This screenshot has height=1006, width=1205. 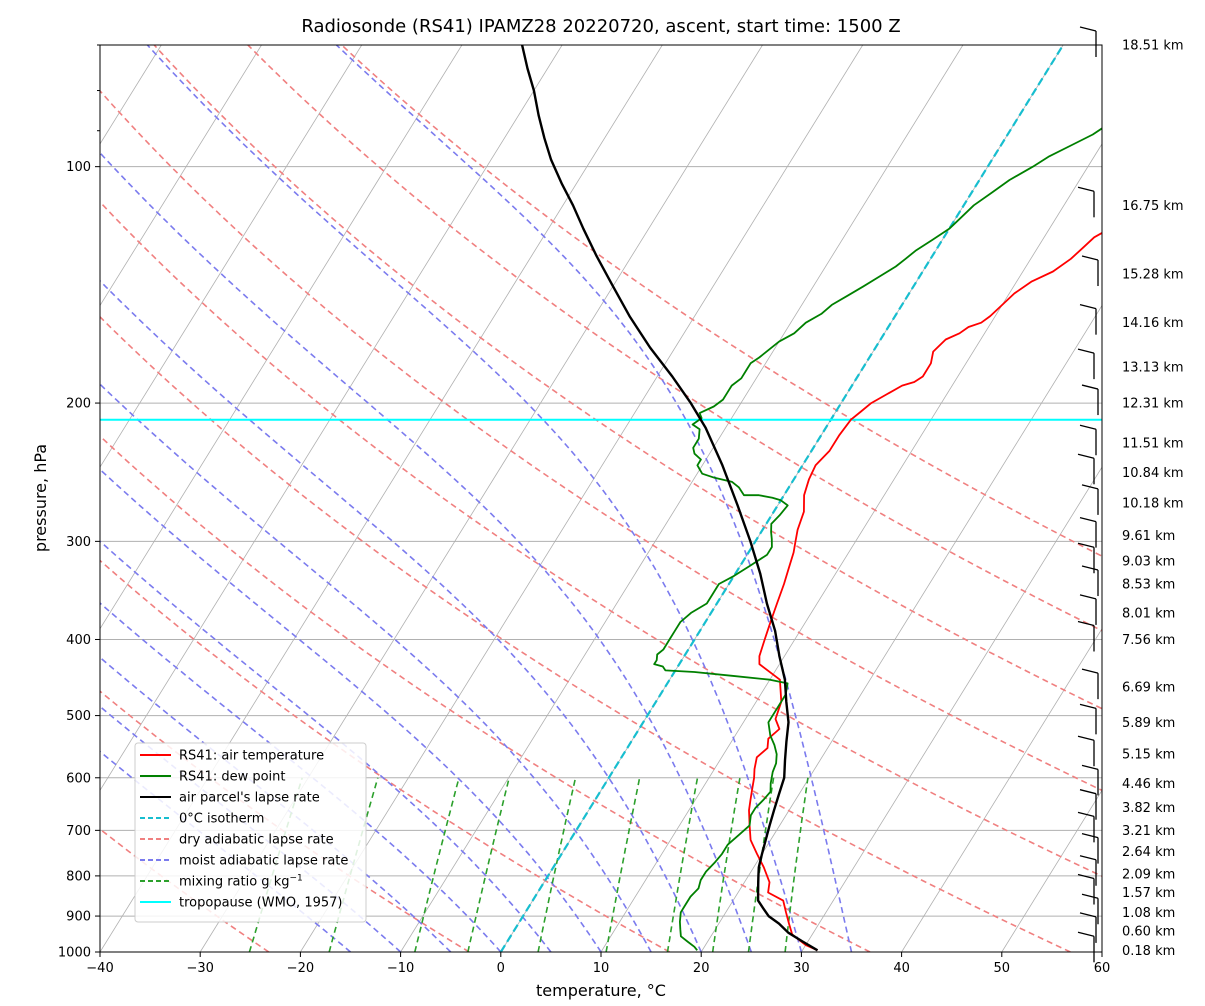 What do you see at coordinates (1148, 831) in the screenshot?
I see `height-label: 3.21 km` at bounding box center [1148, 831].